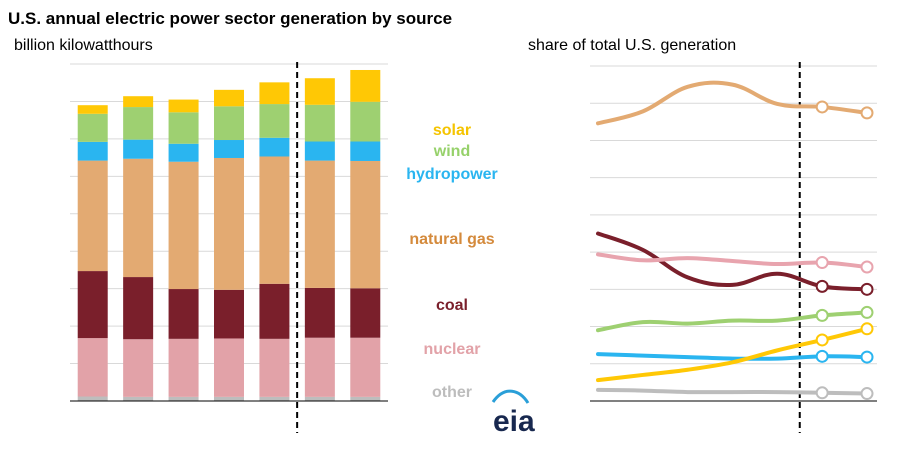  What do you see at coordinates (365, 367) in the screenshot?
I see `bar-nuclear-2027` at bounding box center [365, 367].